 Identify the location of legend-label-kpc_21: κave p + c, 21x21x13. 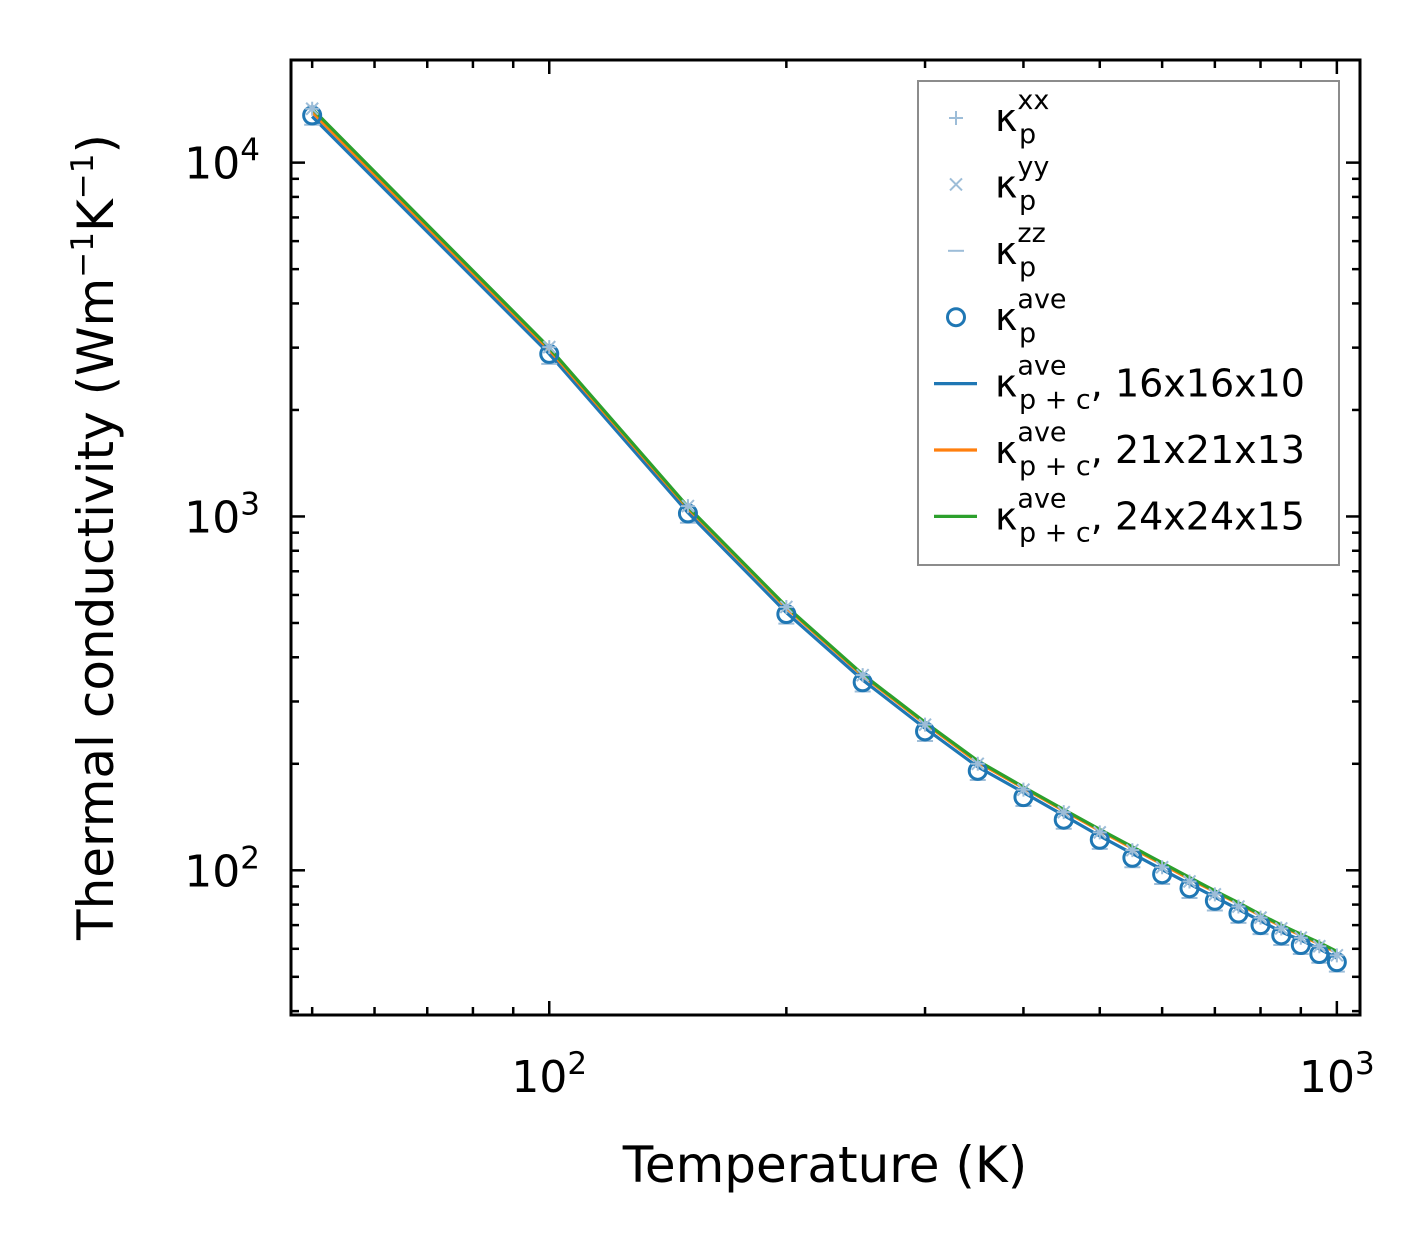
(1150, 449).